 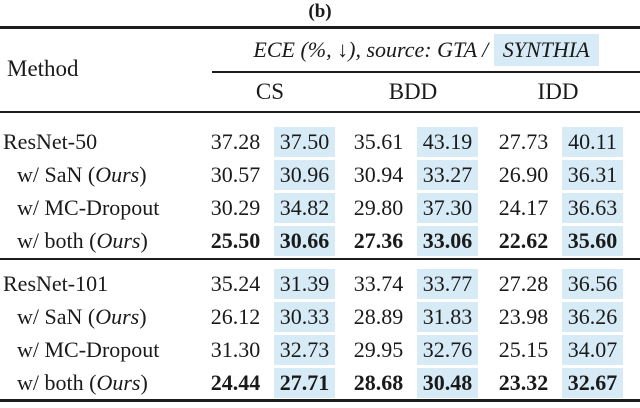 I want to click on value-pair-bdd: 33.74 33.77, so click(x=413, y=283).